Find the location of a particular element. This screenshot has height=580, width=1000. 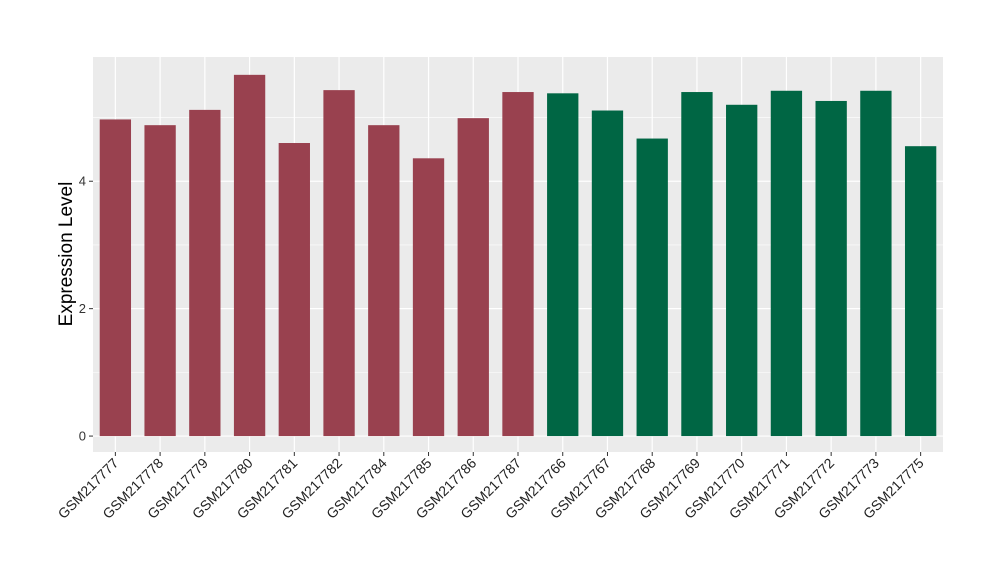

bar-GSM217787 is located at coordinates (518, 264).